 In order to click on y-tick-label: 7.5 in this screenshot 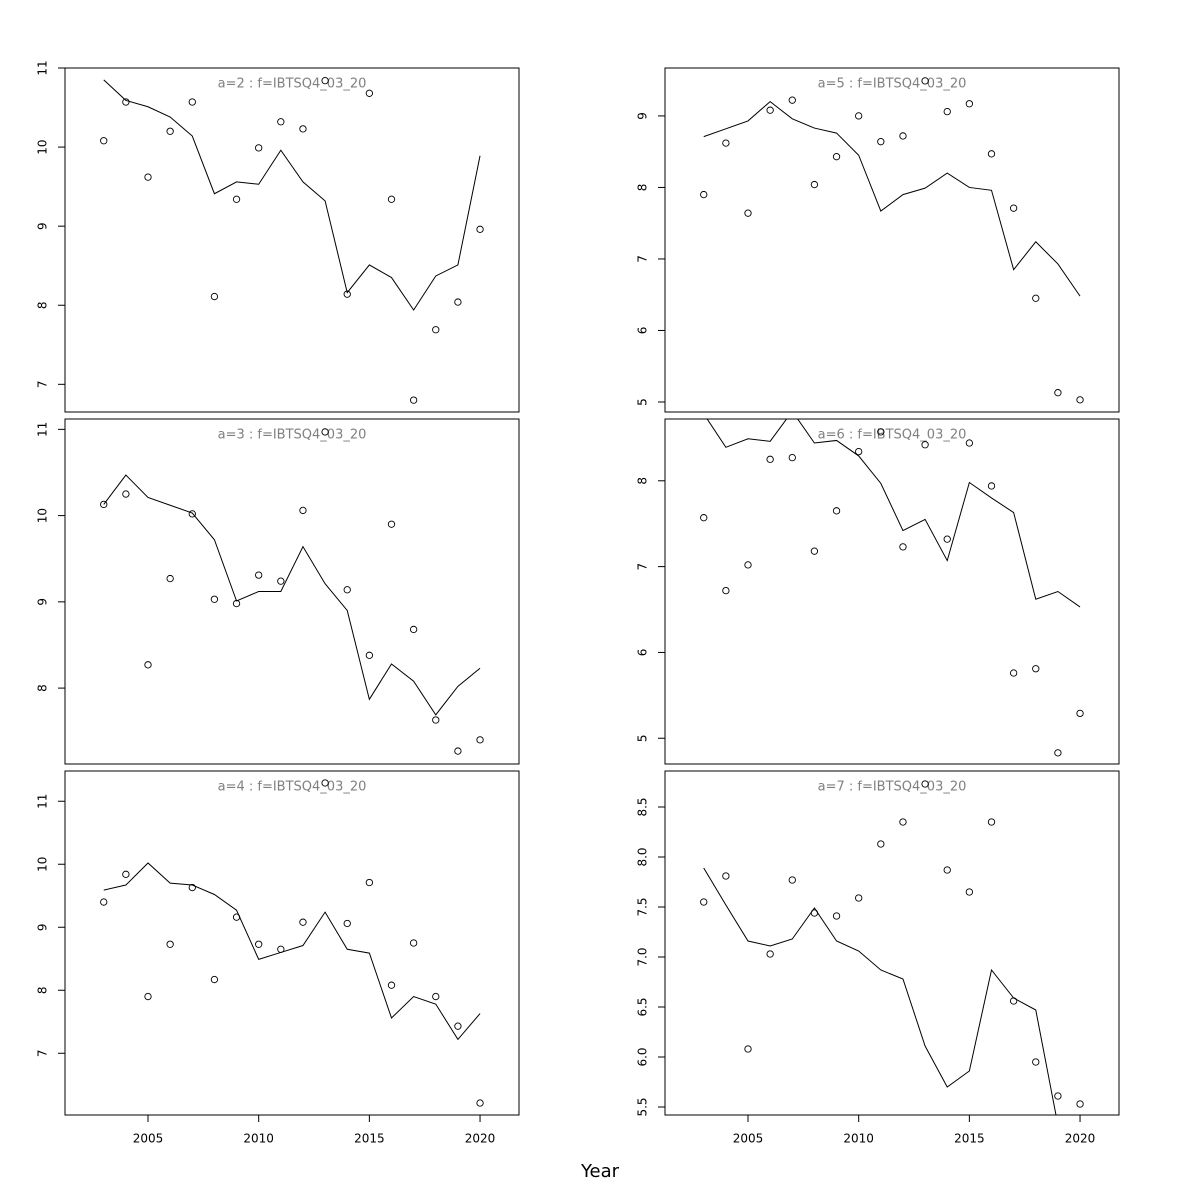, I will do `click(643, 906)`.